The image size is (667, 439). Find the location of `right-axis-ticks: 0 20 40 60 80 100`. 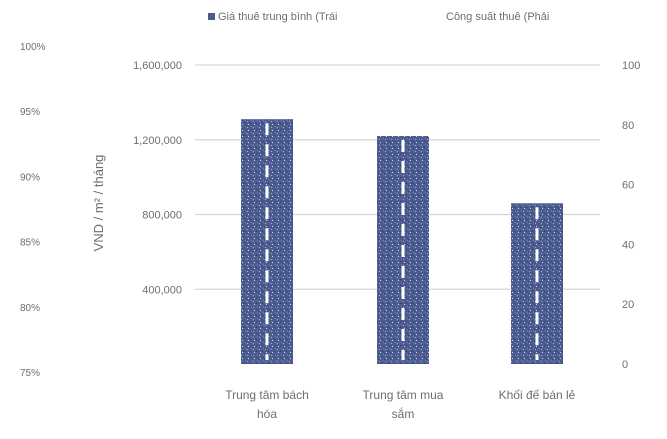

right-axis-ticks: 0 20 40 60 80 100 is located at coordinates (631, 215).